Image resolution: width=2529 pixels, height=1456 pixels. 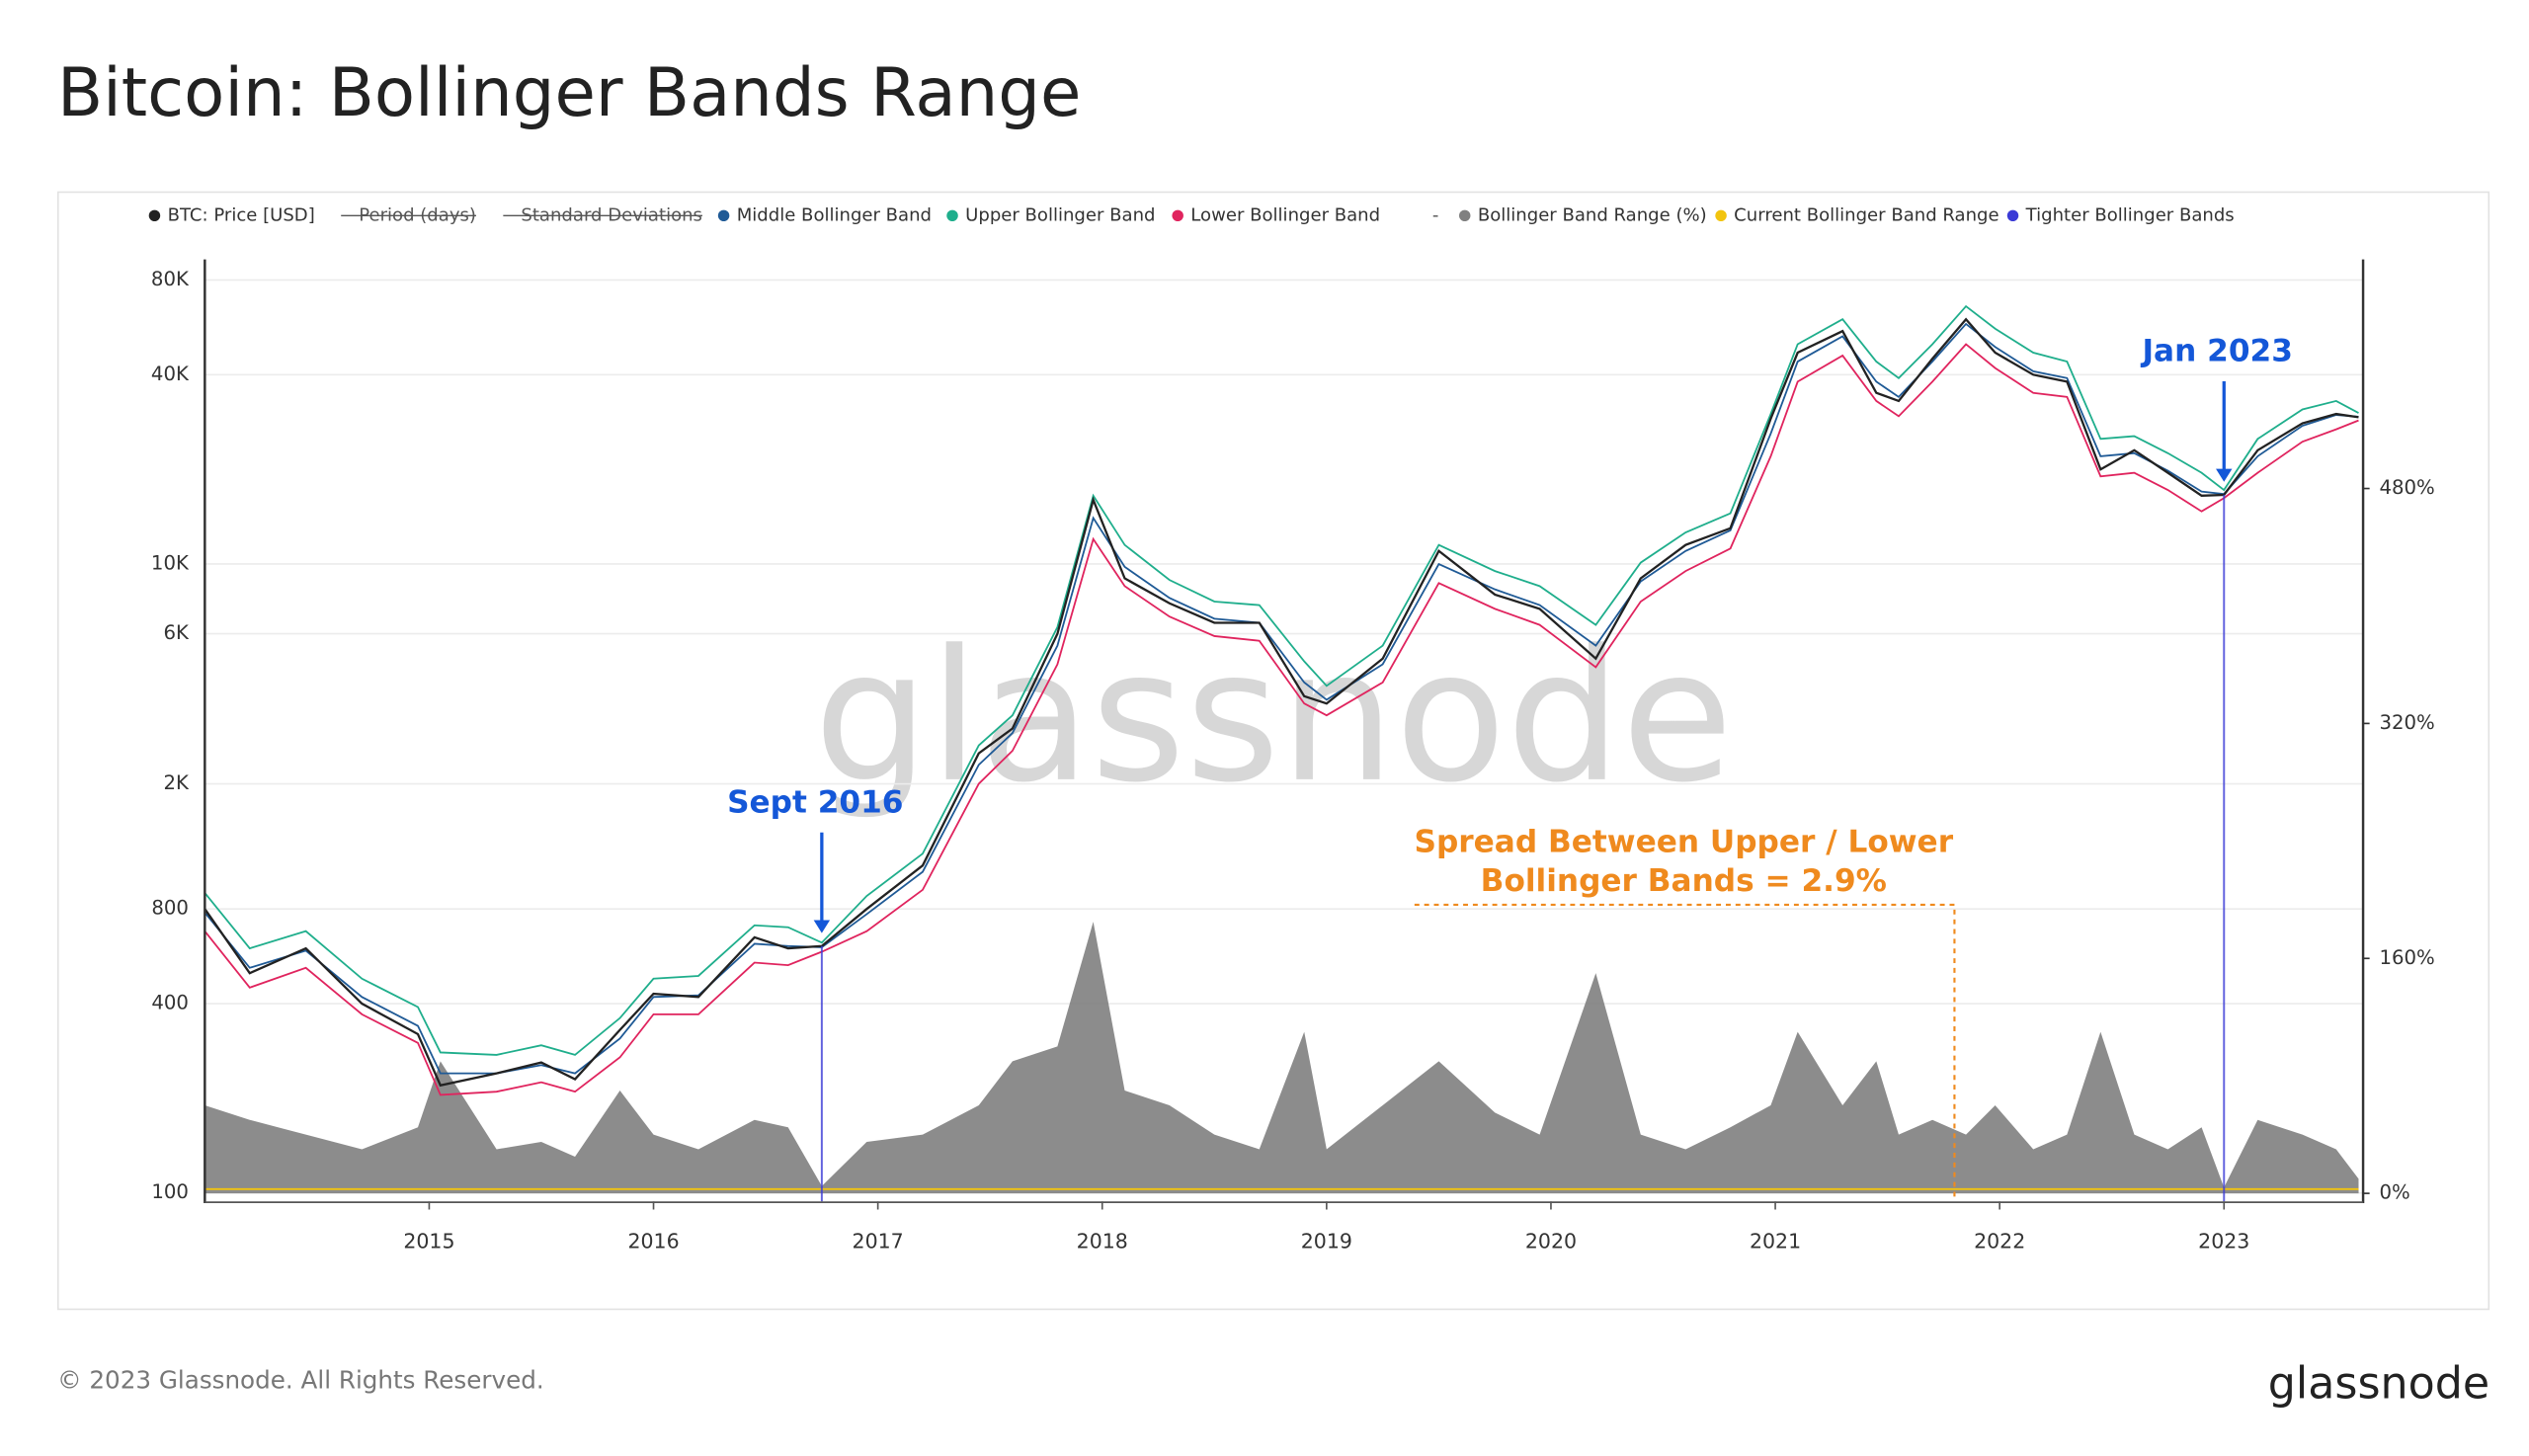 What do you see at coordinates (428, 1241) in the screenshot?
I see `x-tick-label: 2015` at bounding box center [428, 1241].